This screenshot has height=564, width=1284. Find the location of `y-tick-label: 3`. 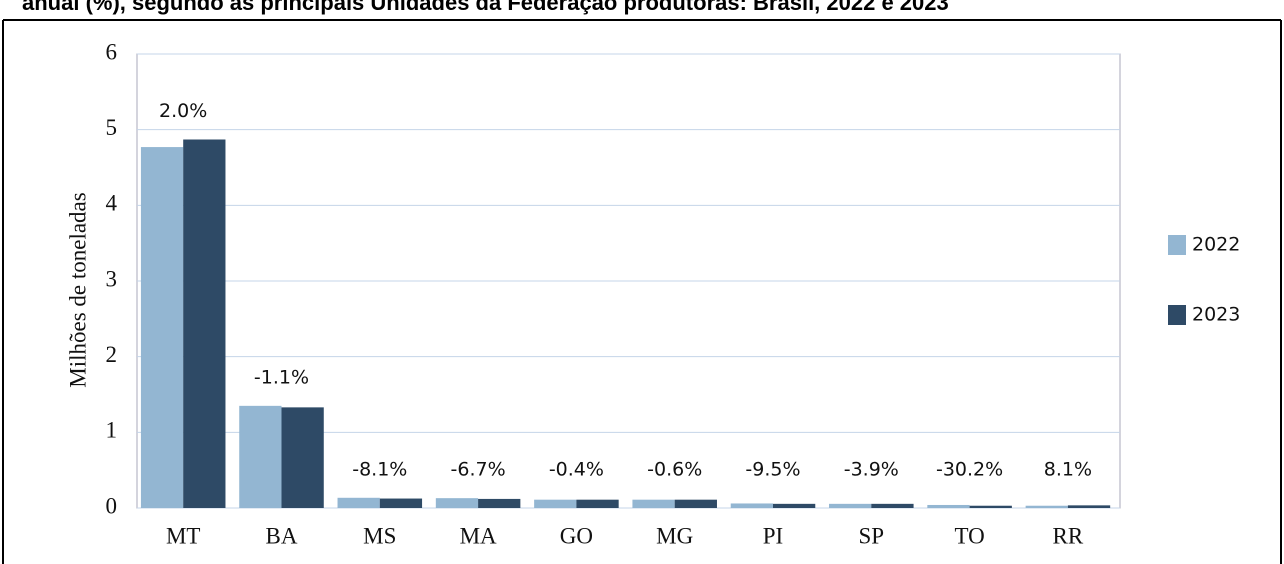

y-tick-label: 3 is located at coordinates (112, 278).